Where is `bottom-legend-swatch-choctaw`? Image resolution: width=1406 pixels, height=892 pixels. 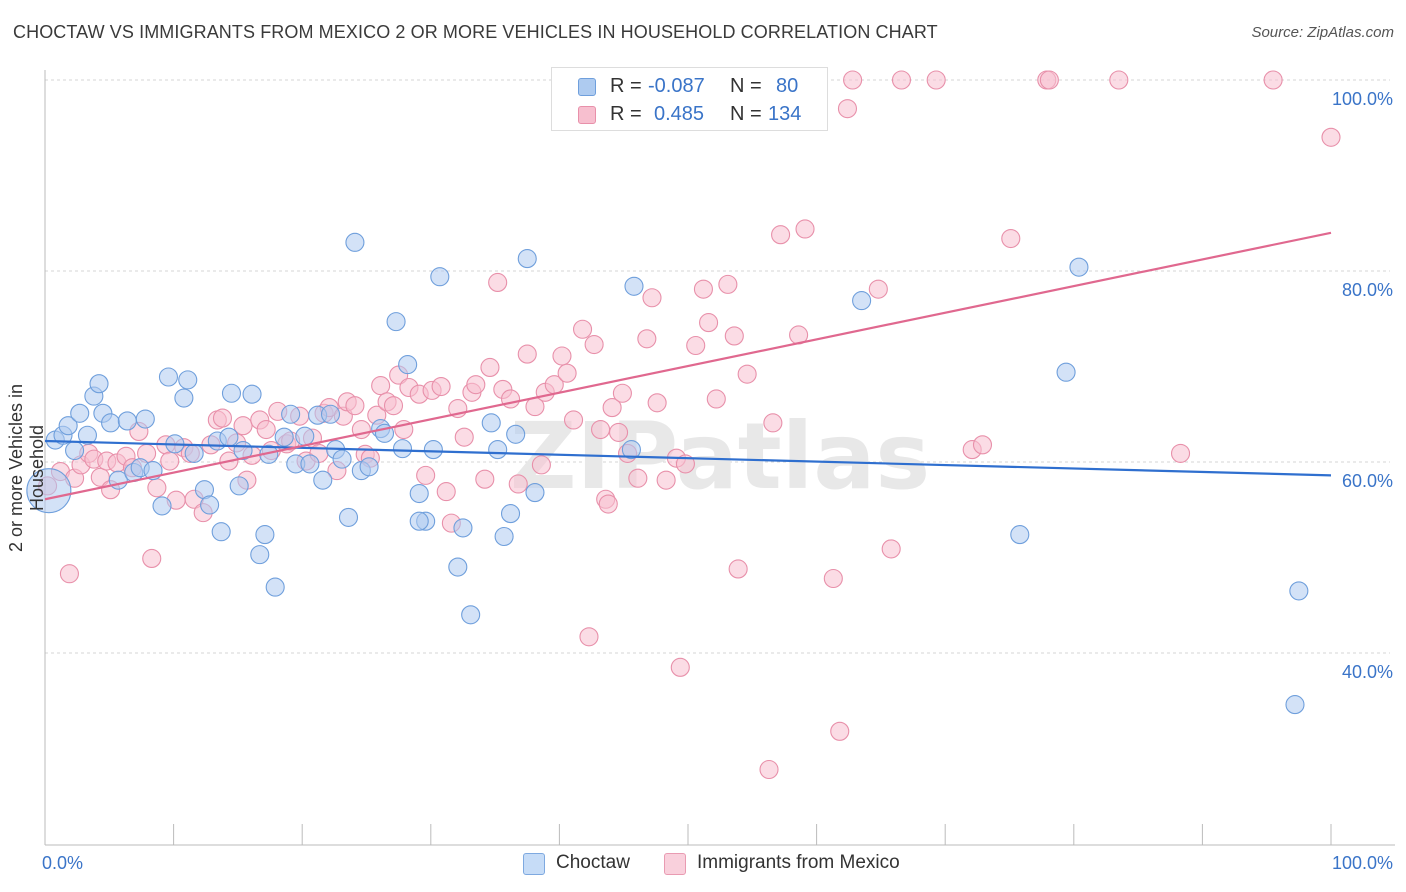 bottom-legend-swatch-choctaw is located at coordinates (534, 864).